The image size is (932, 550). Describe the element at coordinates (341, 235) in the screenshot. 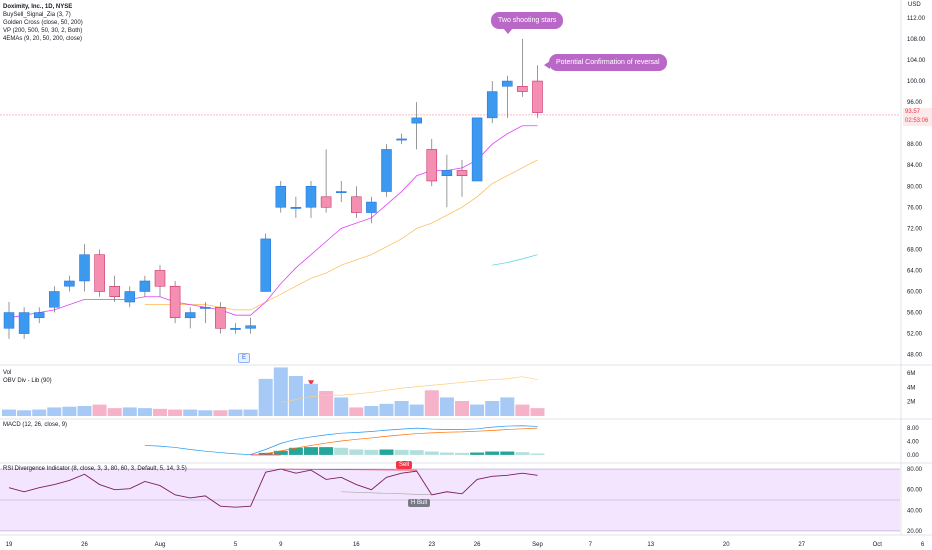

I see `ema-20-line` at that location.